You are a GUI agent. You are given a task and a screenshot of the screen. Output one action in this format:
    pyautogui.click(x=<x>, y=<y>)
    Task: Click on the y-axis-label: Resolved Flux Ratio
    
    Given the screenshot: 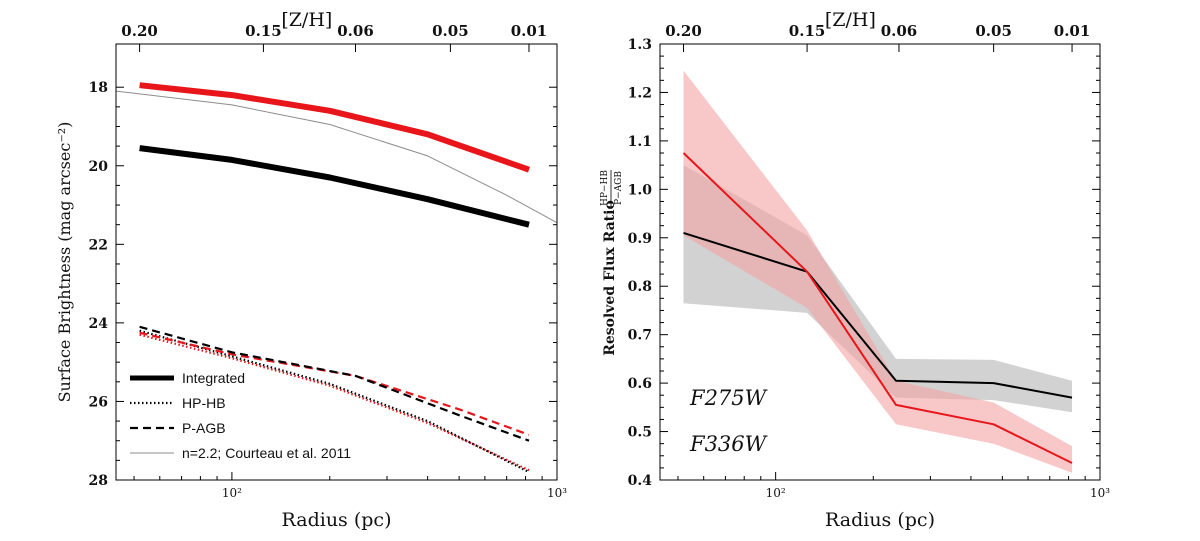 What is the action you would take?
    pyautogui.click(x=610, y=278)
    